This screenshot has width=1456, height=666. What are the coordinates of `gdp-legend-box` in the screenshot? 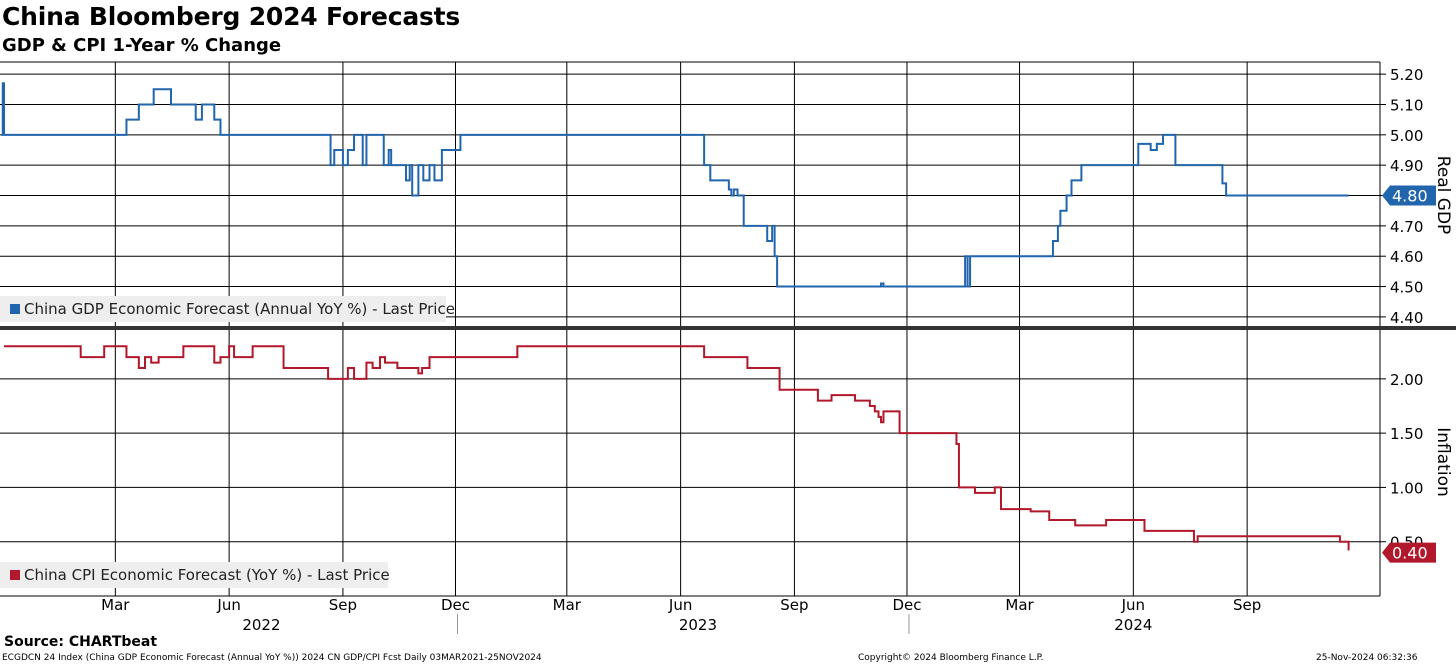 It's located at (223, 309).